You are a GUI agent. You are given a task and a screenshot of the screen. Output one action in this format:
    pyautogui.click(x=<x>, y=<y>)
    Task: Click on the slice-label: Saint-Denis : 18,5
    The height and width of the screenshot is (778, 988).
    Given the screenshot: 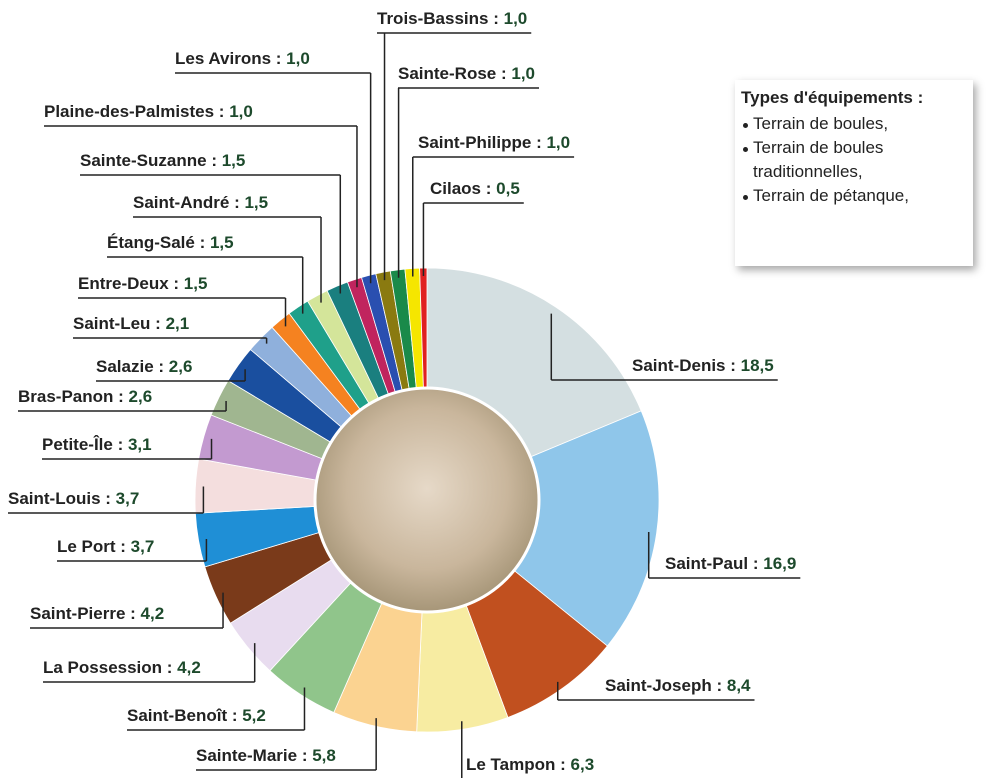 What is the action you would take?
    pyautogui.click(x=703, y=365)
    